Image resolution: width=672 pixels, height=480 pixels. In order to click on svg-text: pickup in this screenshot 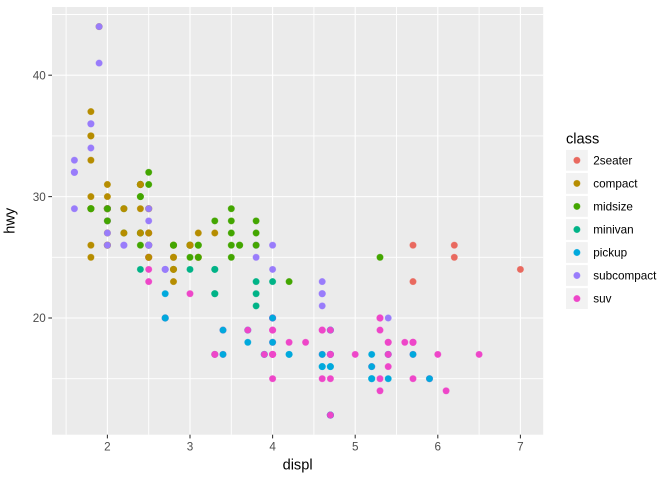, I will do `click(610, 253)`.